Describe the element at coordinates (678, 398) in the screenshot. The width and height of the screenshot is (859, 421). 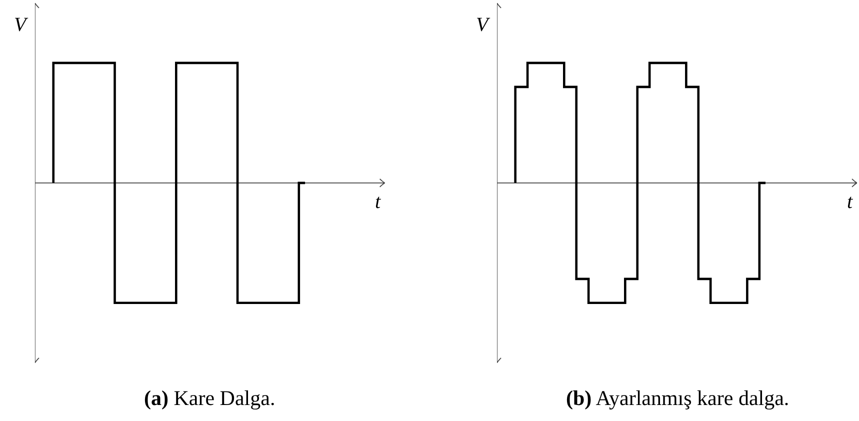
I see `text: (b) Ayarlanmış kare dalga.` at that location.